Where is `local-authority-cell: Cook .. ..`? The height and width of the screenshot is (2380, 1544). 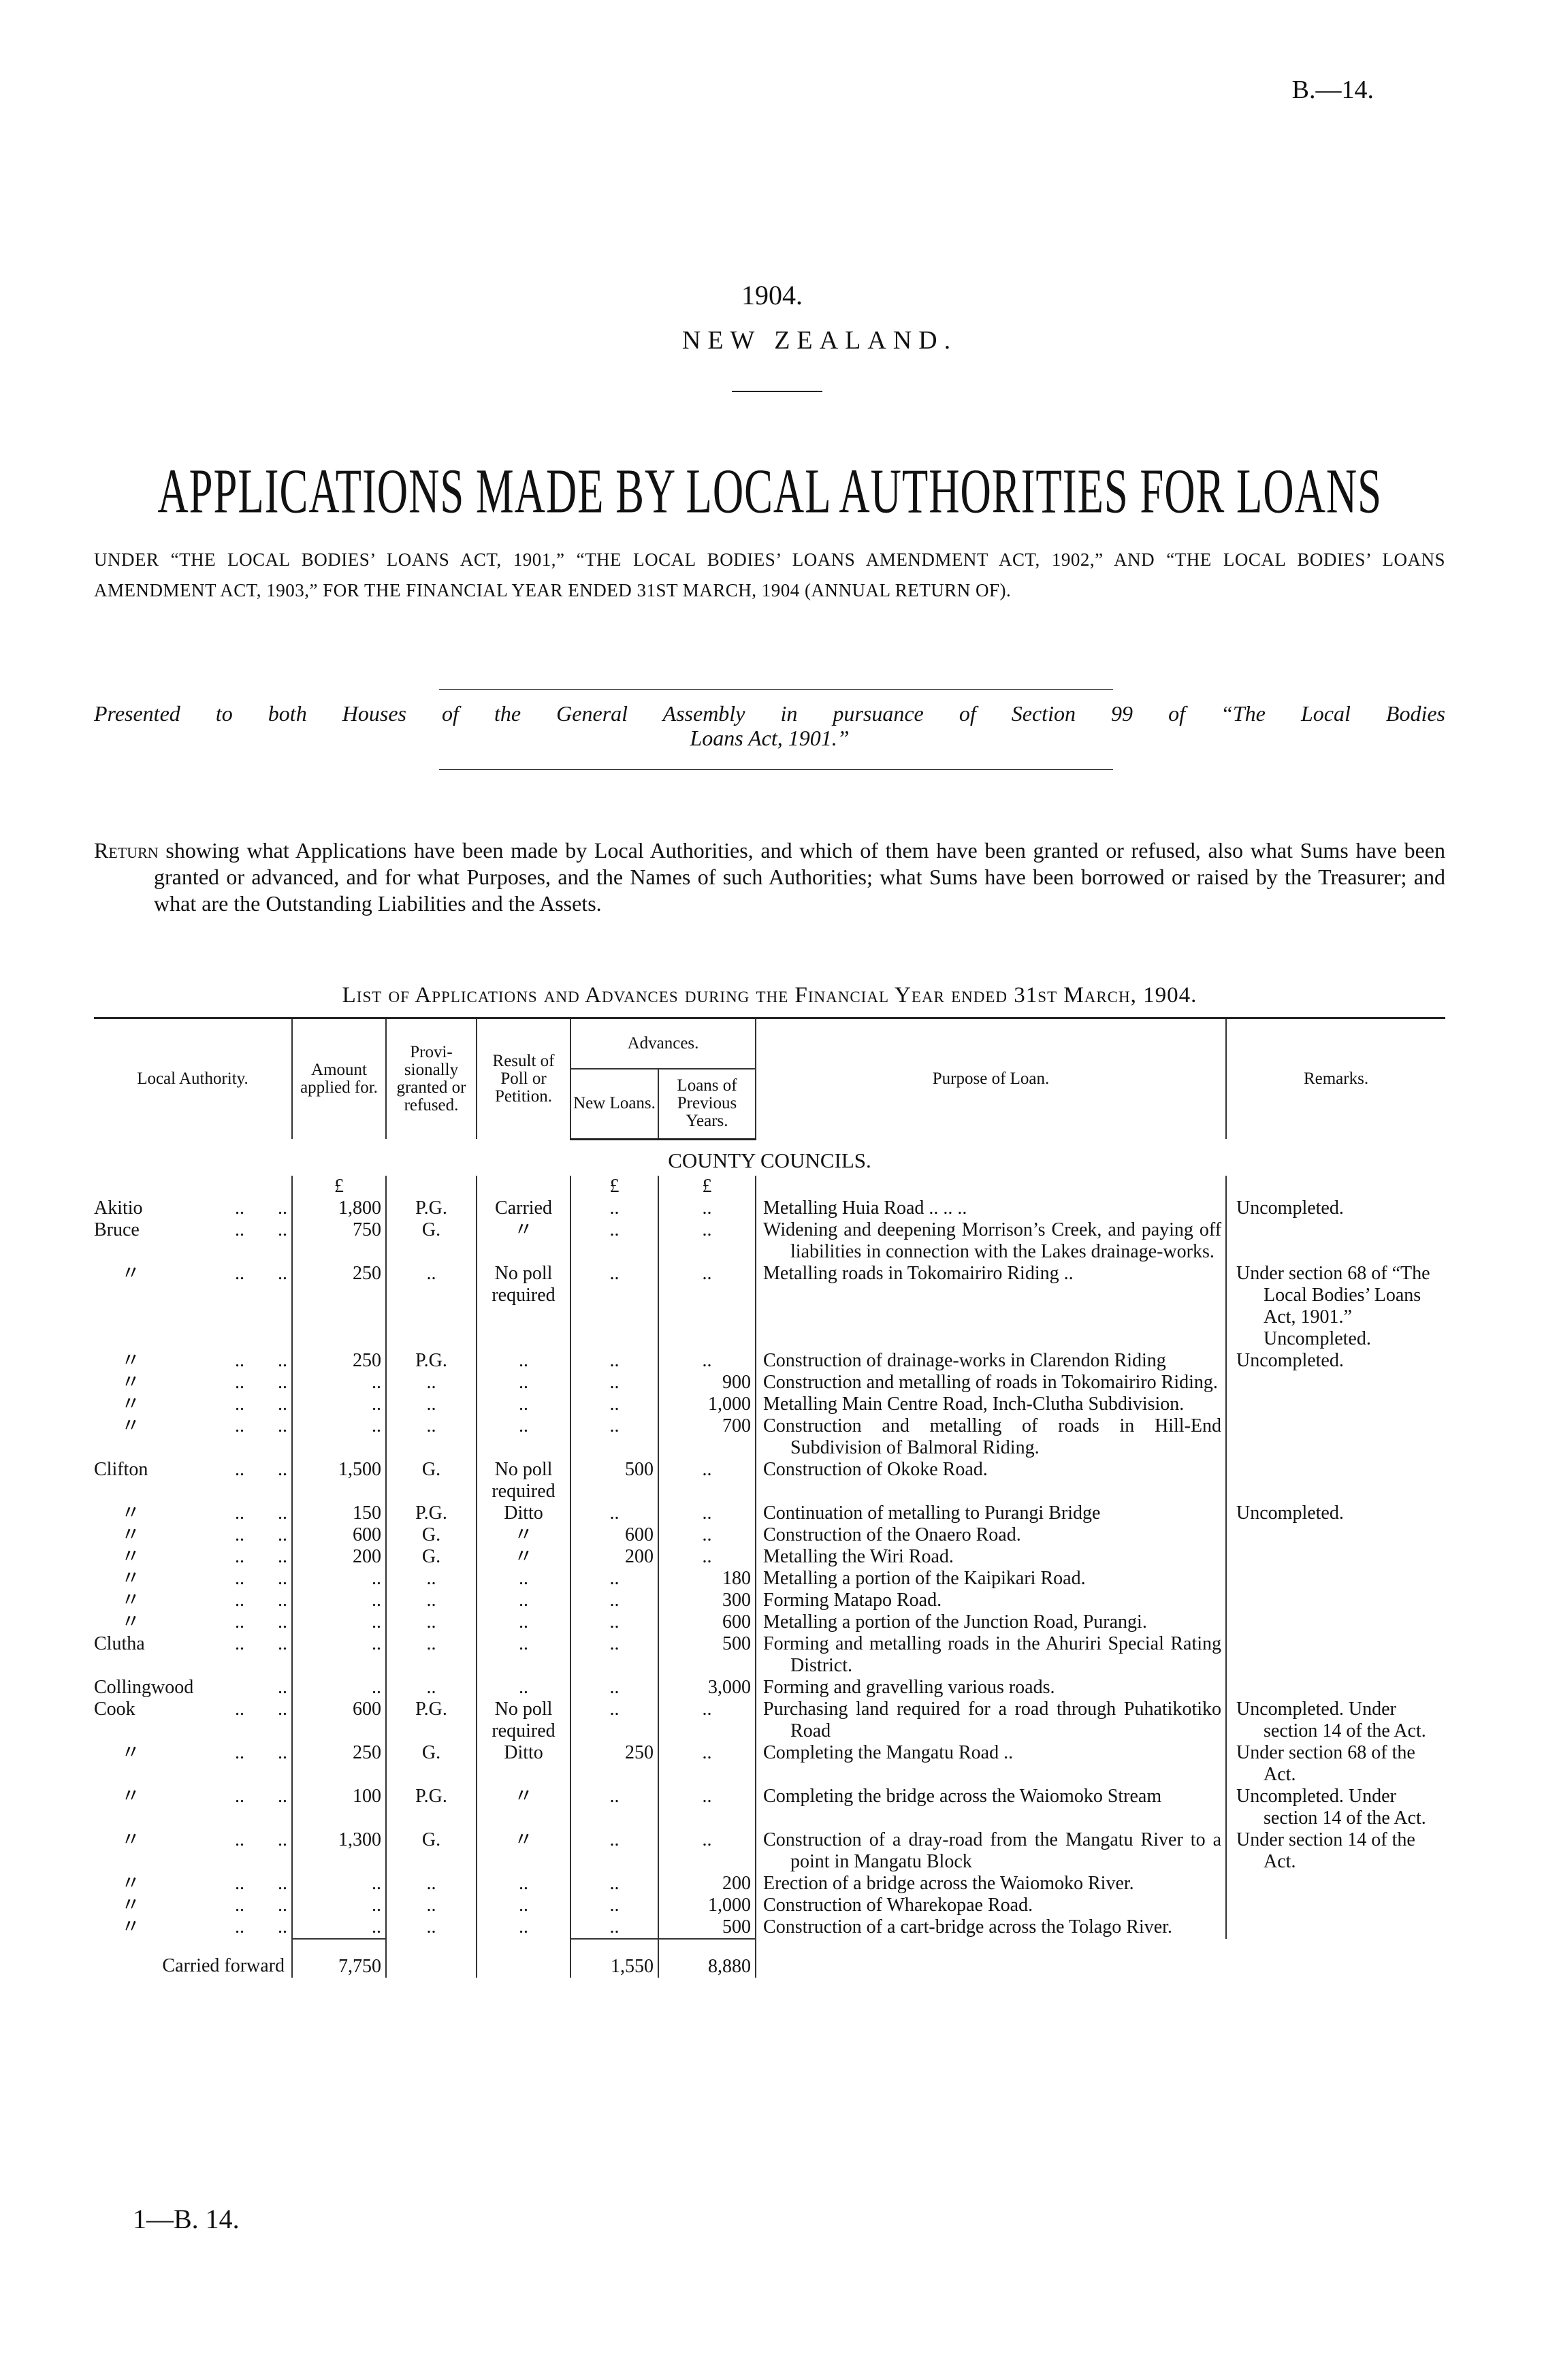 local-authority-cell: Cook .. .. is located at coordinates (193, 1720).